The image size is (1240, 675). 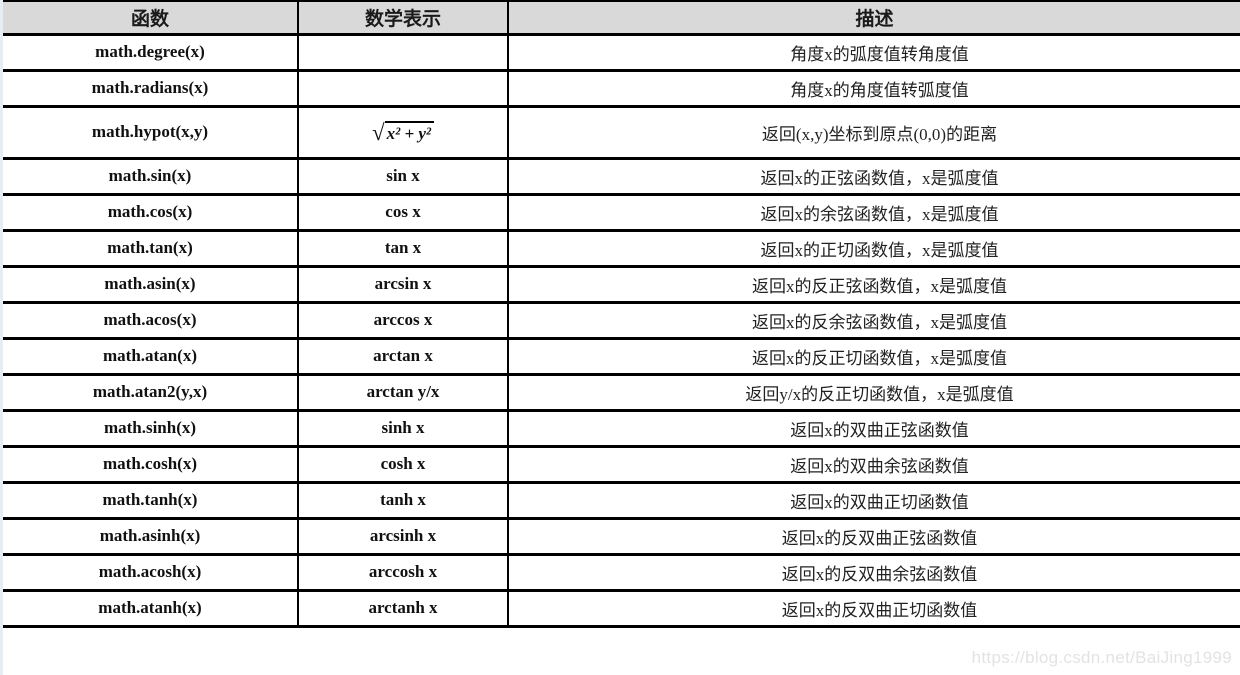 What do you see at coordinates (873, 572) in the screenshot?
I see `description-cell: 返回x的反双曲余弦函数值` at bounding box center [873, 572].